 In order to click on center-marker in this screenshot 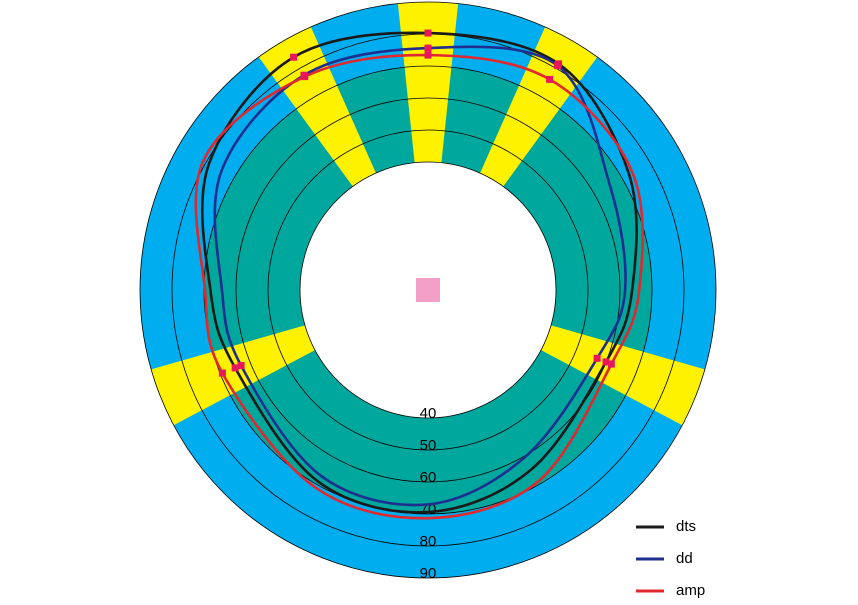, I will do `click(428, 290)`.